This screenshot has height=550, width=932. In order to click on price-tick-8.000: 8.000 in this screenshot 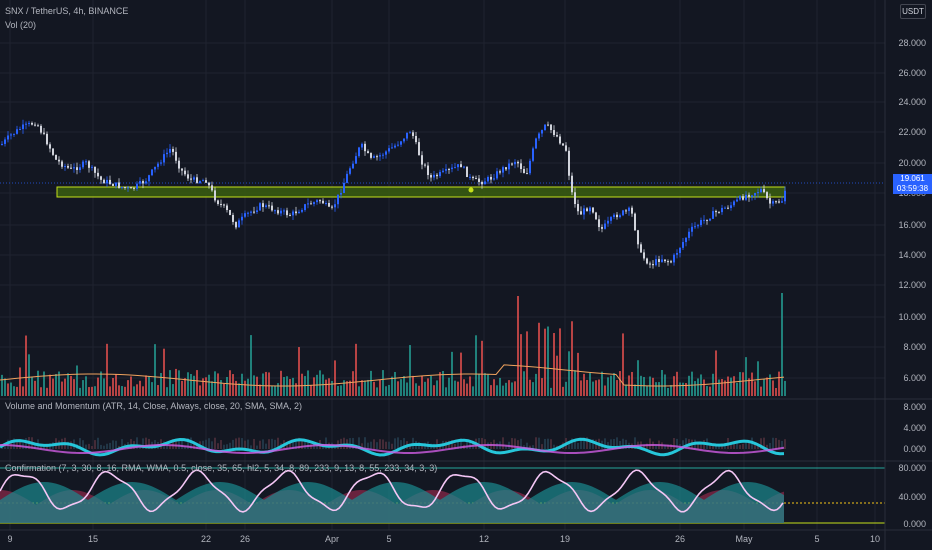, I will do `click(914, 347)`.